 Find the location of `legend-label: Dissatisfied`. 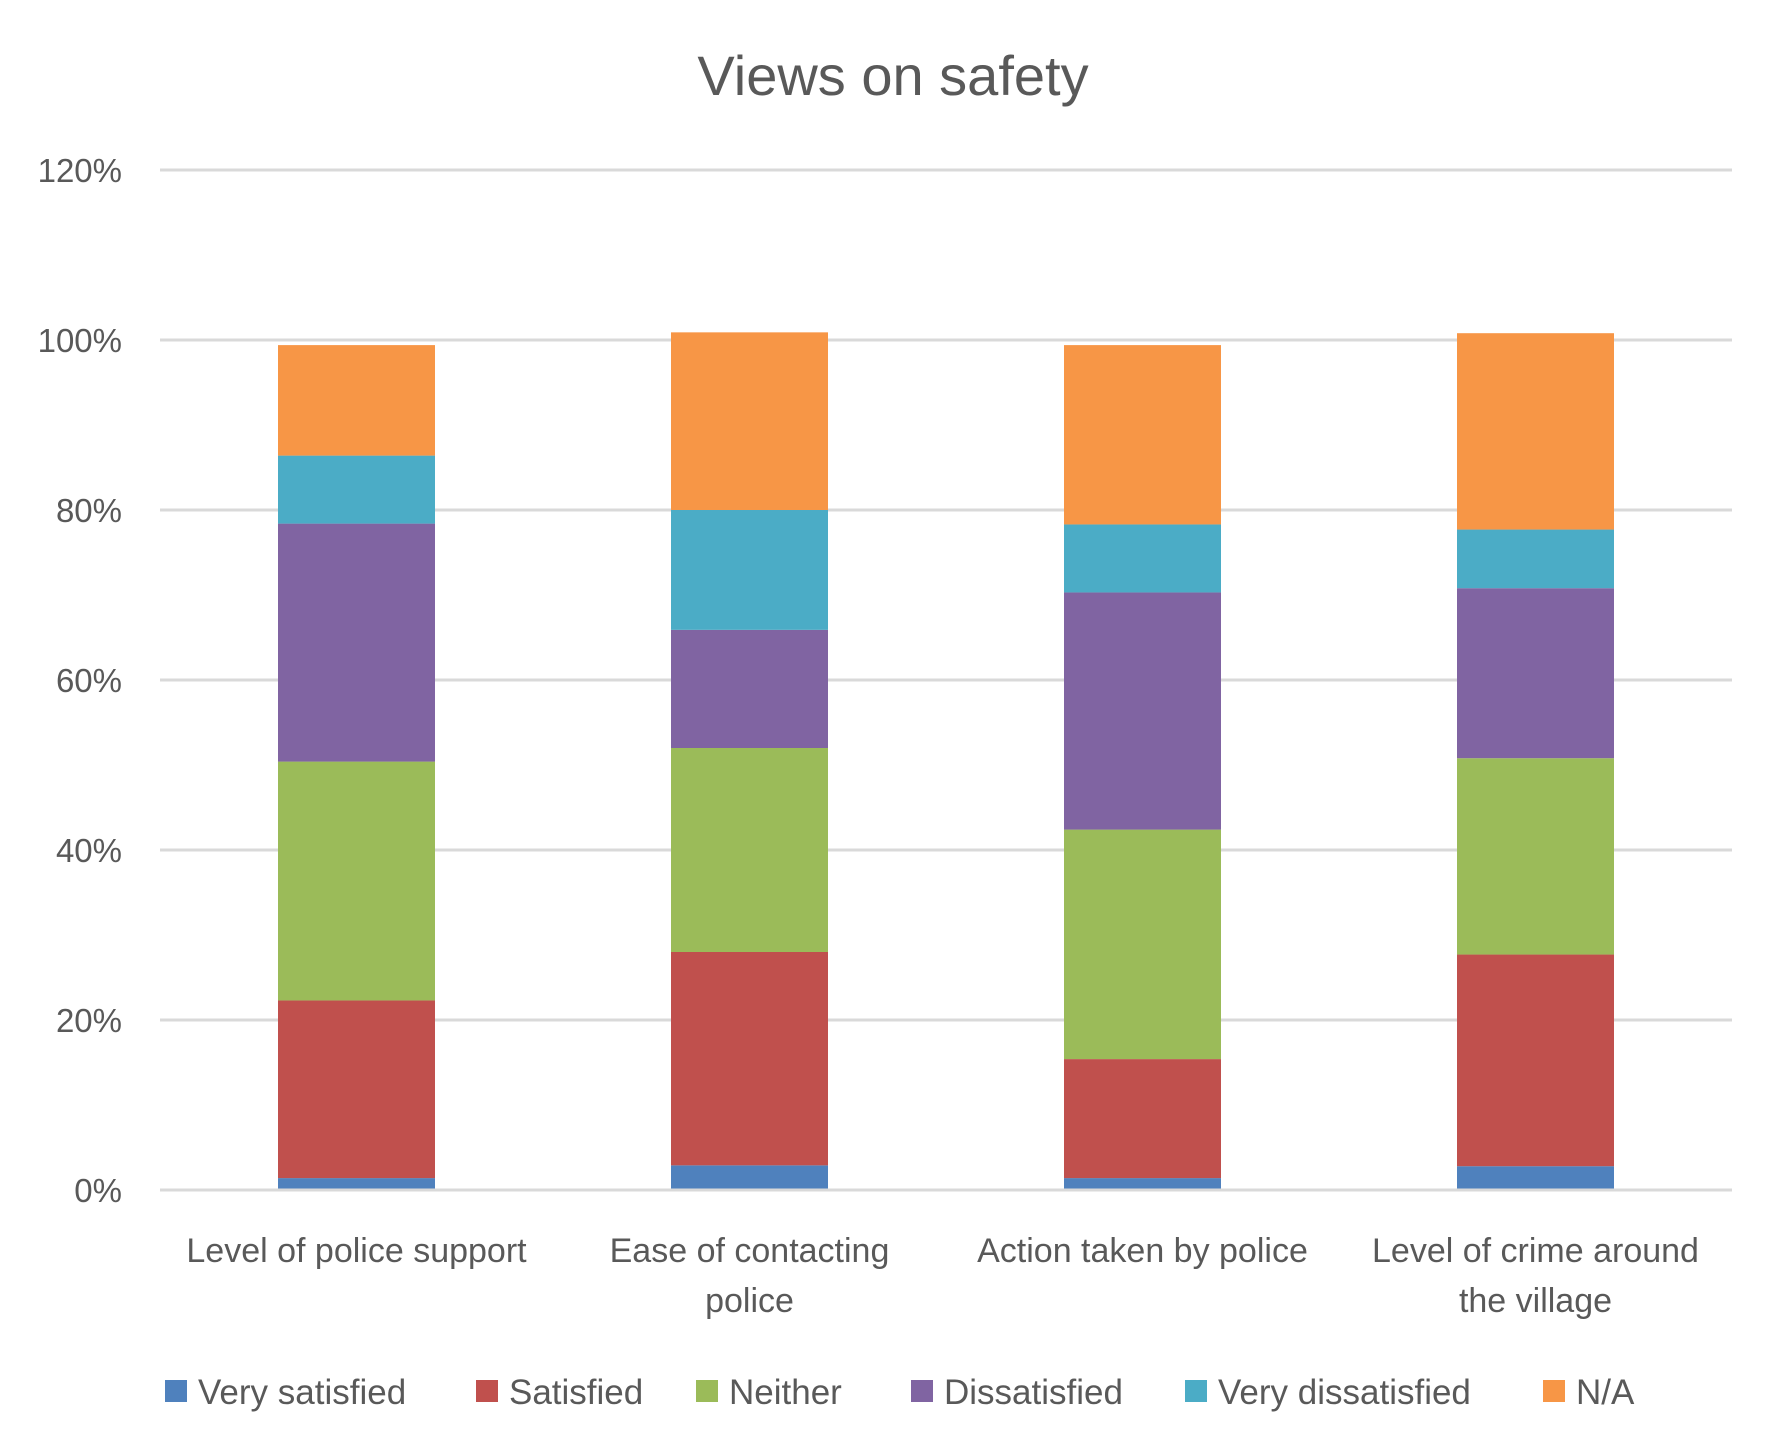

legend-label: Dissatisfied is located at coordinates (1033, 1392).